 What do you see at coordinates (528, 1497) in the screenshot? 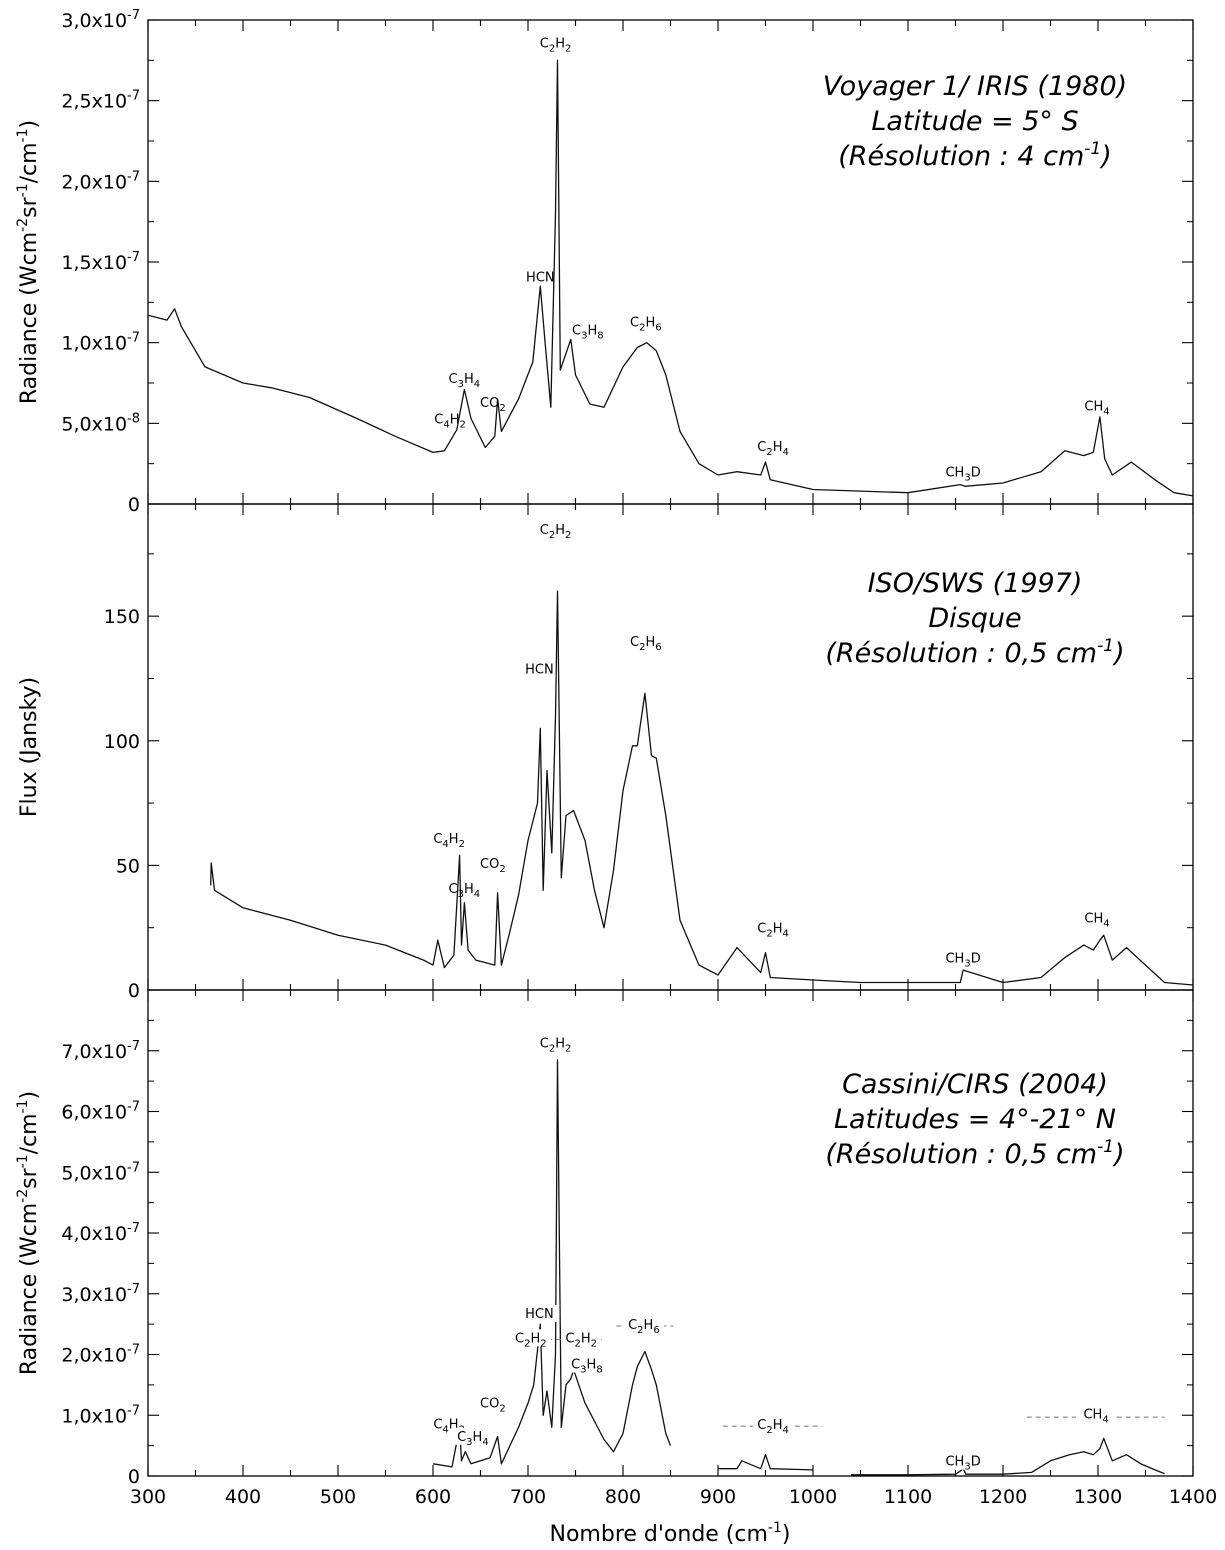
I see `x-tick-label: 700` at bounding box center [528, 1497].